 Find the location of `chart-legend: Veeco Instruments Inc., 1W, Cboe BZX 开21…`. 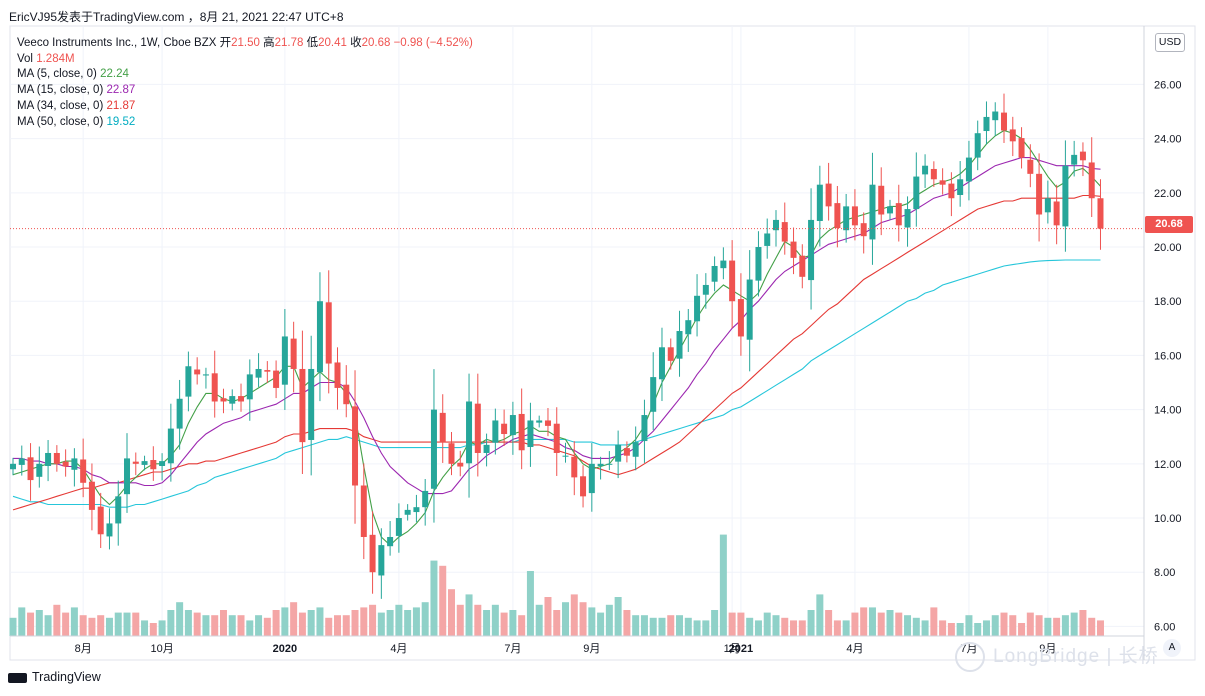

chart-legend: Veeco Instruments Inc., 1W, Cboe BZX 开21… is located at coordinates (245, 83).